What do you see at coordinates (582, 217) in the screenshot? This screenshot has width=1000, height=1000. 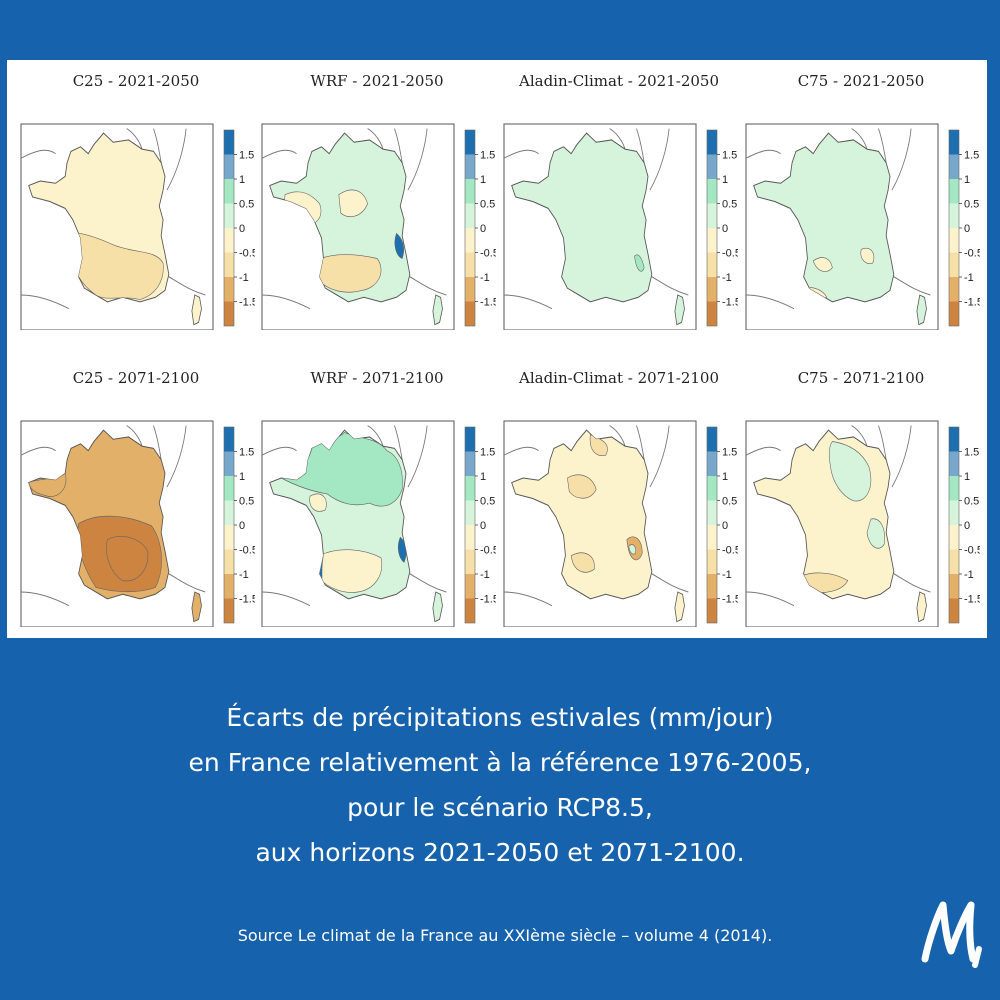 I see `france-outline` at bounding box center [582, 217].